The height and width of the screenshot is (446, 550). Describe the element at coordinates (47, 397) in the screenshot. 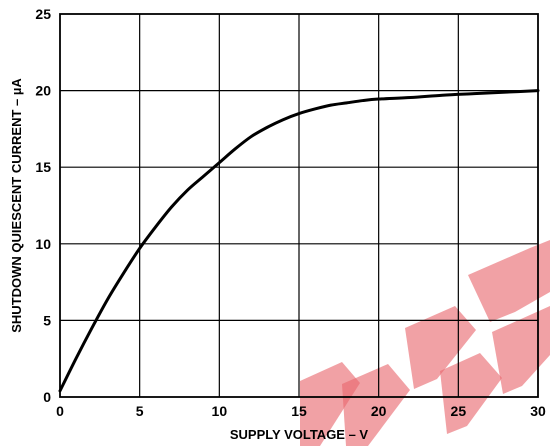

I see `y-tick-label: 0` at that location.